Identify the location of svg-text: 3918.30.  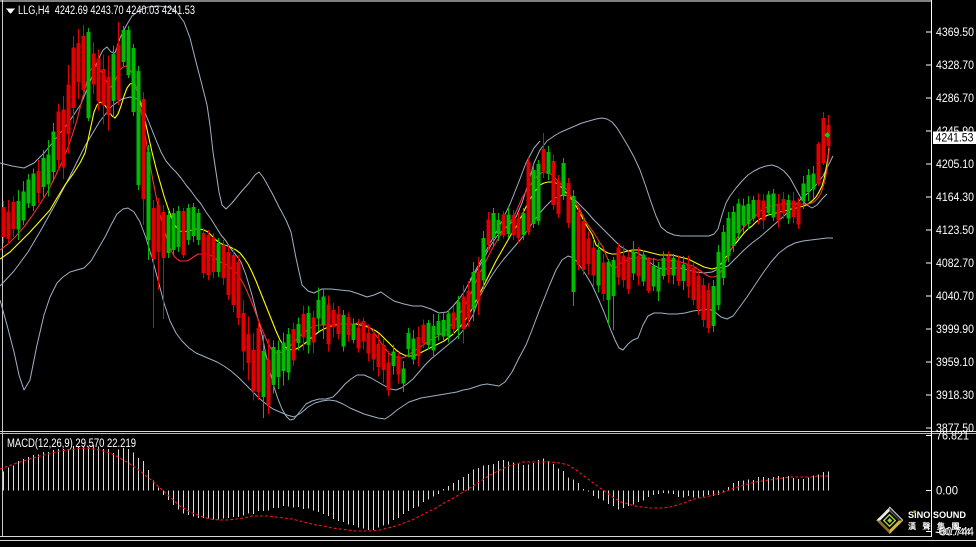
(955, 396).